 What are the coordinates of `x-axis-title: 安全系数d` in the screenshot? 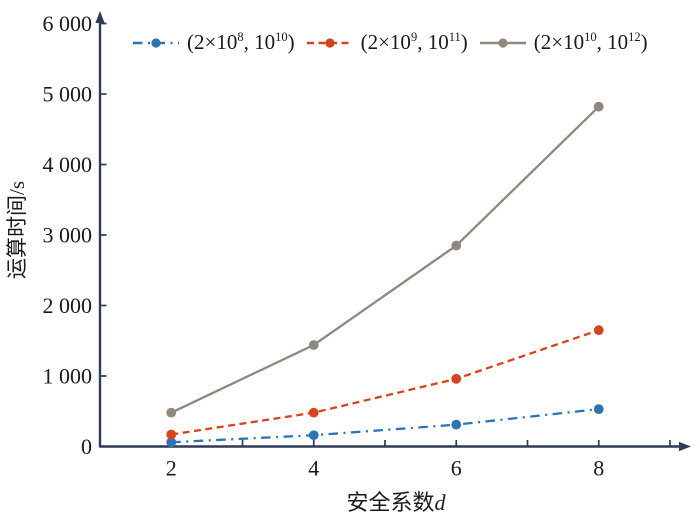 It's located at (396, 502).